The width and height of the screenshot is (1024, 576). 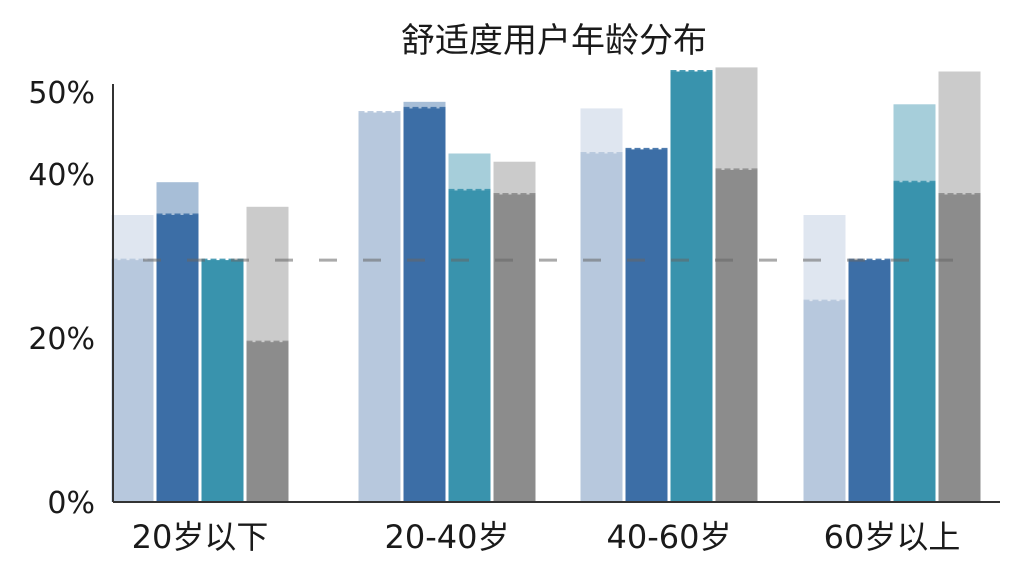 What do you see at coordinates (892, 537) in the screenshot?
I see `x-tick-label: 60岁以上` at bounding box center [892, 537].